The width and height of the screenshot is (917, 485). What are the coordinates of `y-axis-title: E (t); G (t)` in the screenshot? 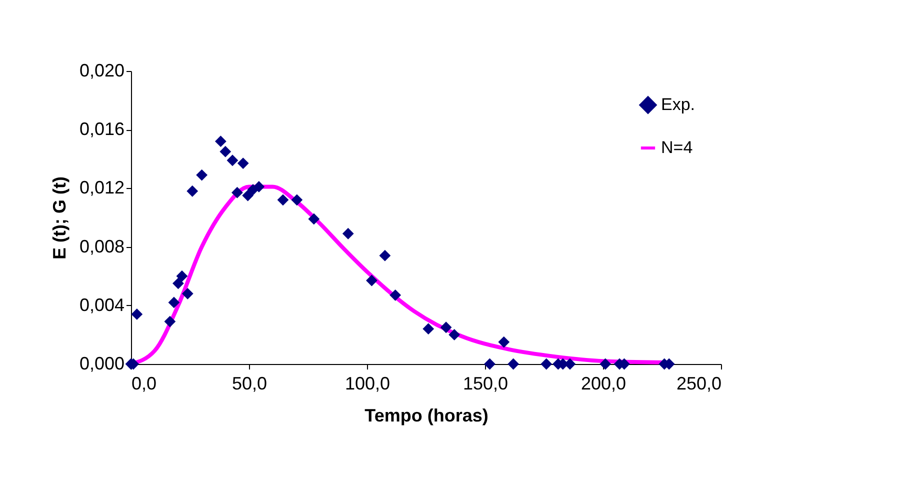 It's located at (59, 218).